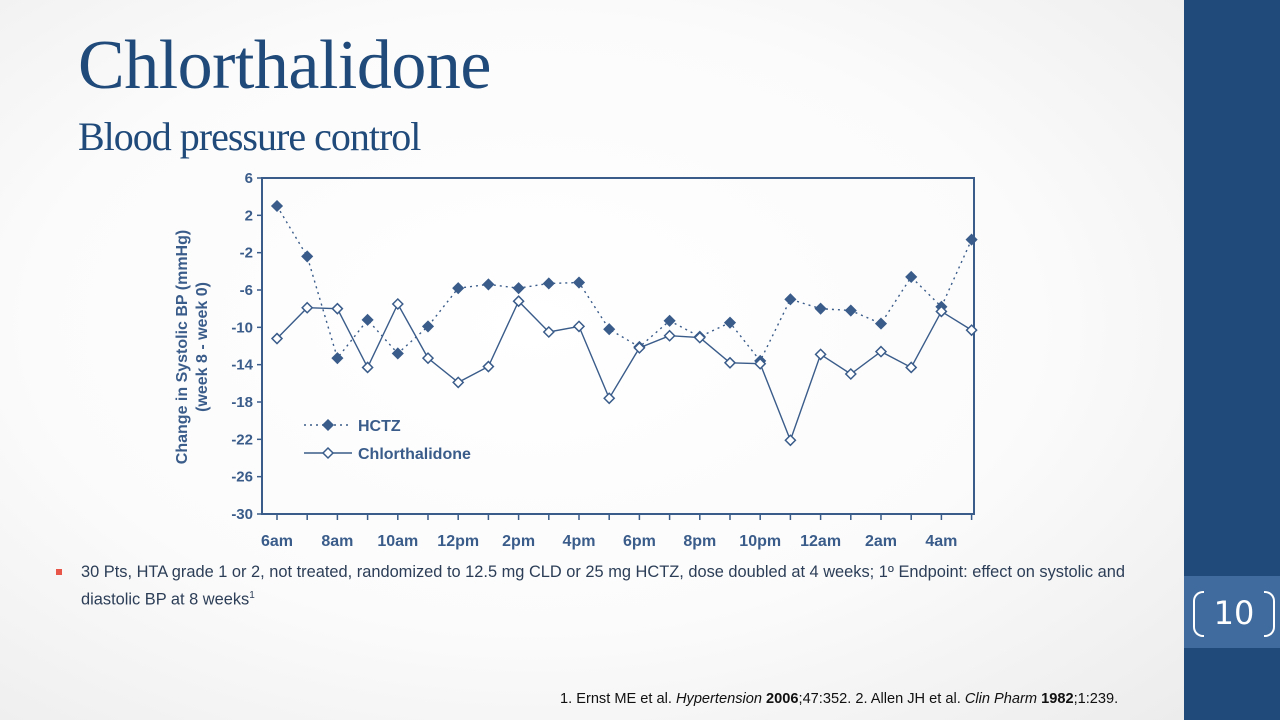 This screenshot has width=1280, height=720. I want to click on y-tick-label: -2, so click(246, 253).